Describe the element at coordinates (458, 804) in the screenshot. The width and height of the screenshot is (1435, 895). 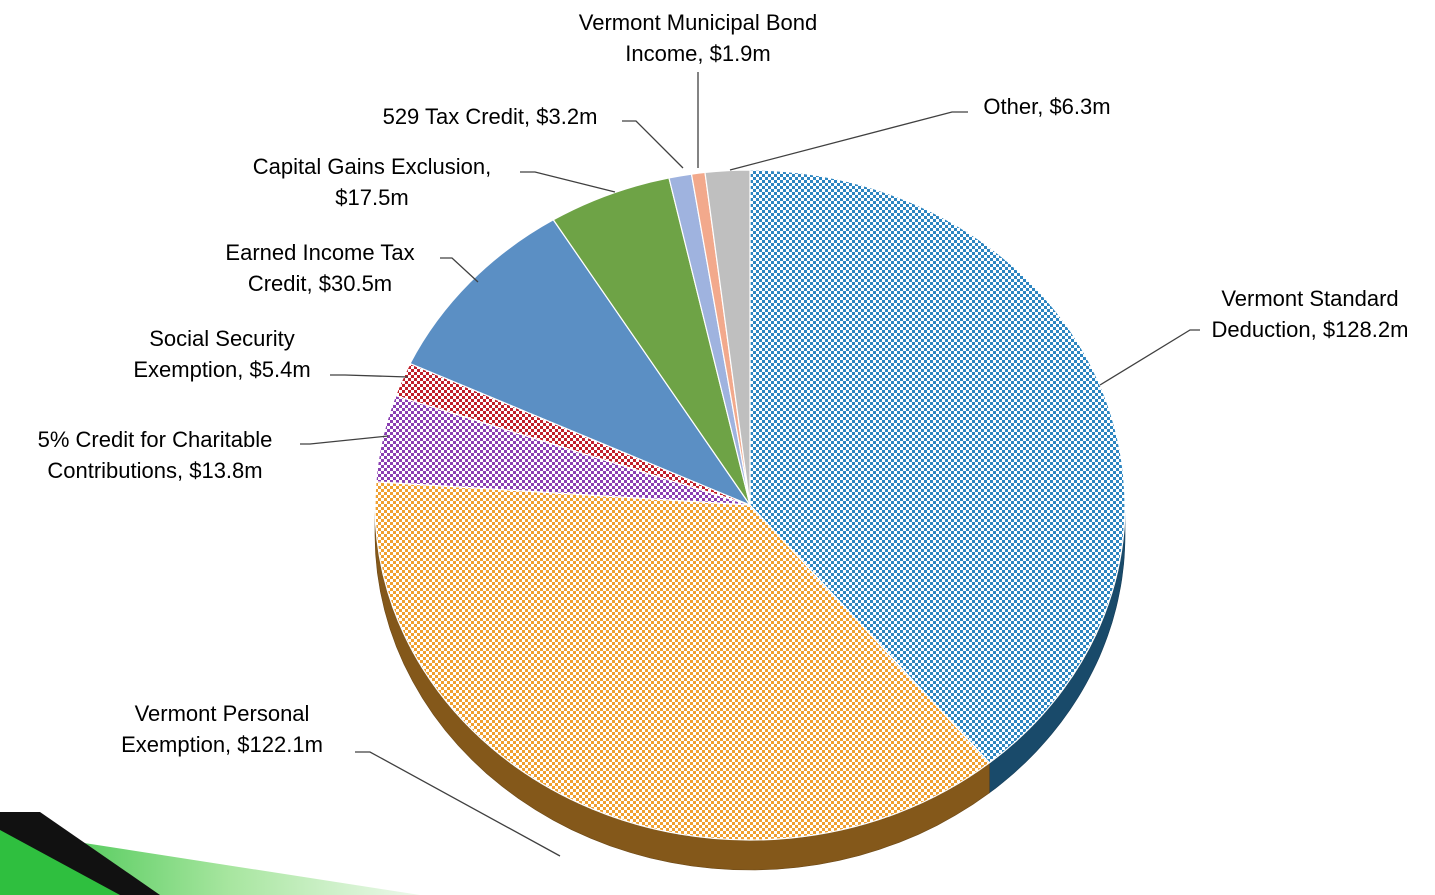
I see `leader-vermont-personal-exemption` at that location.